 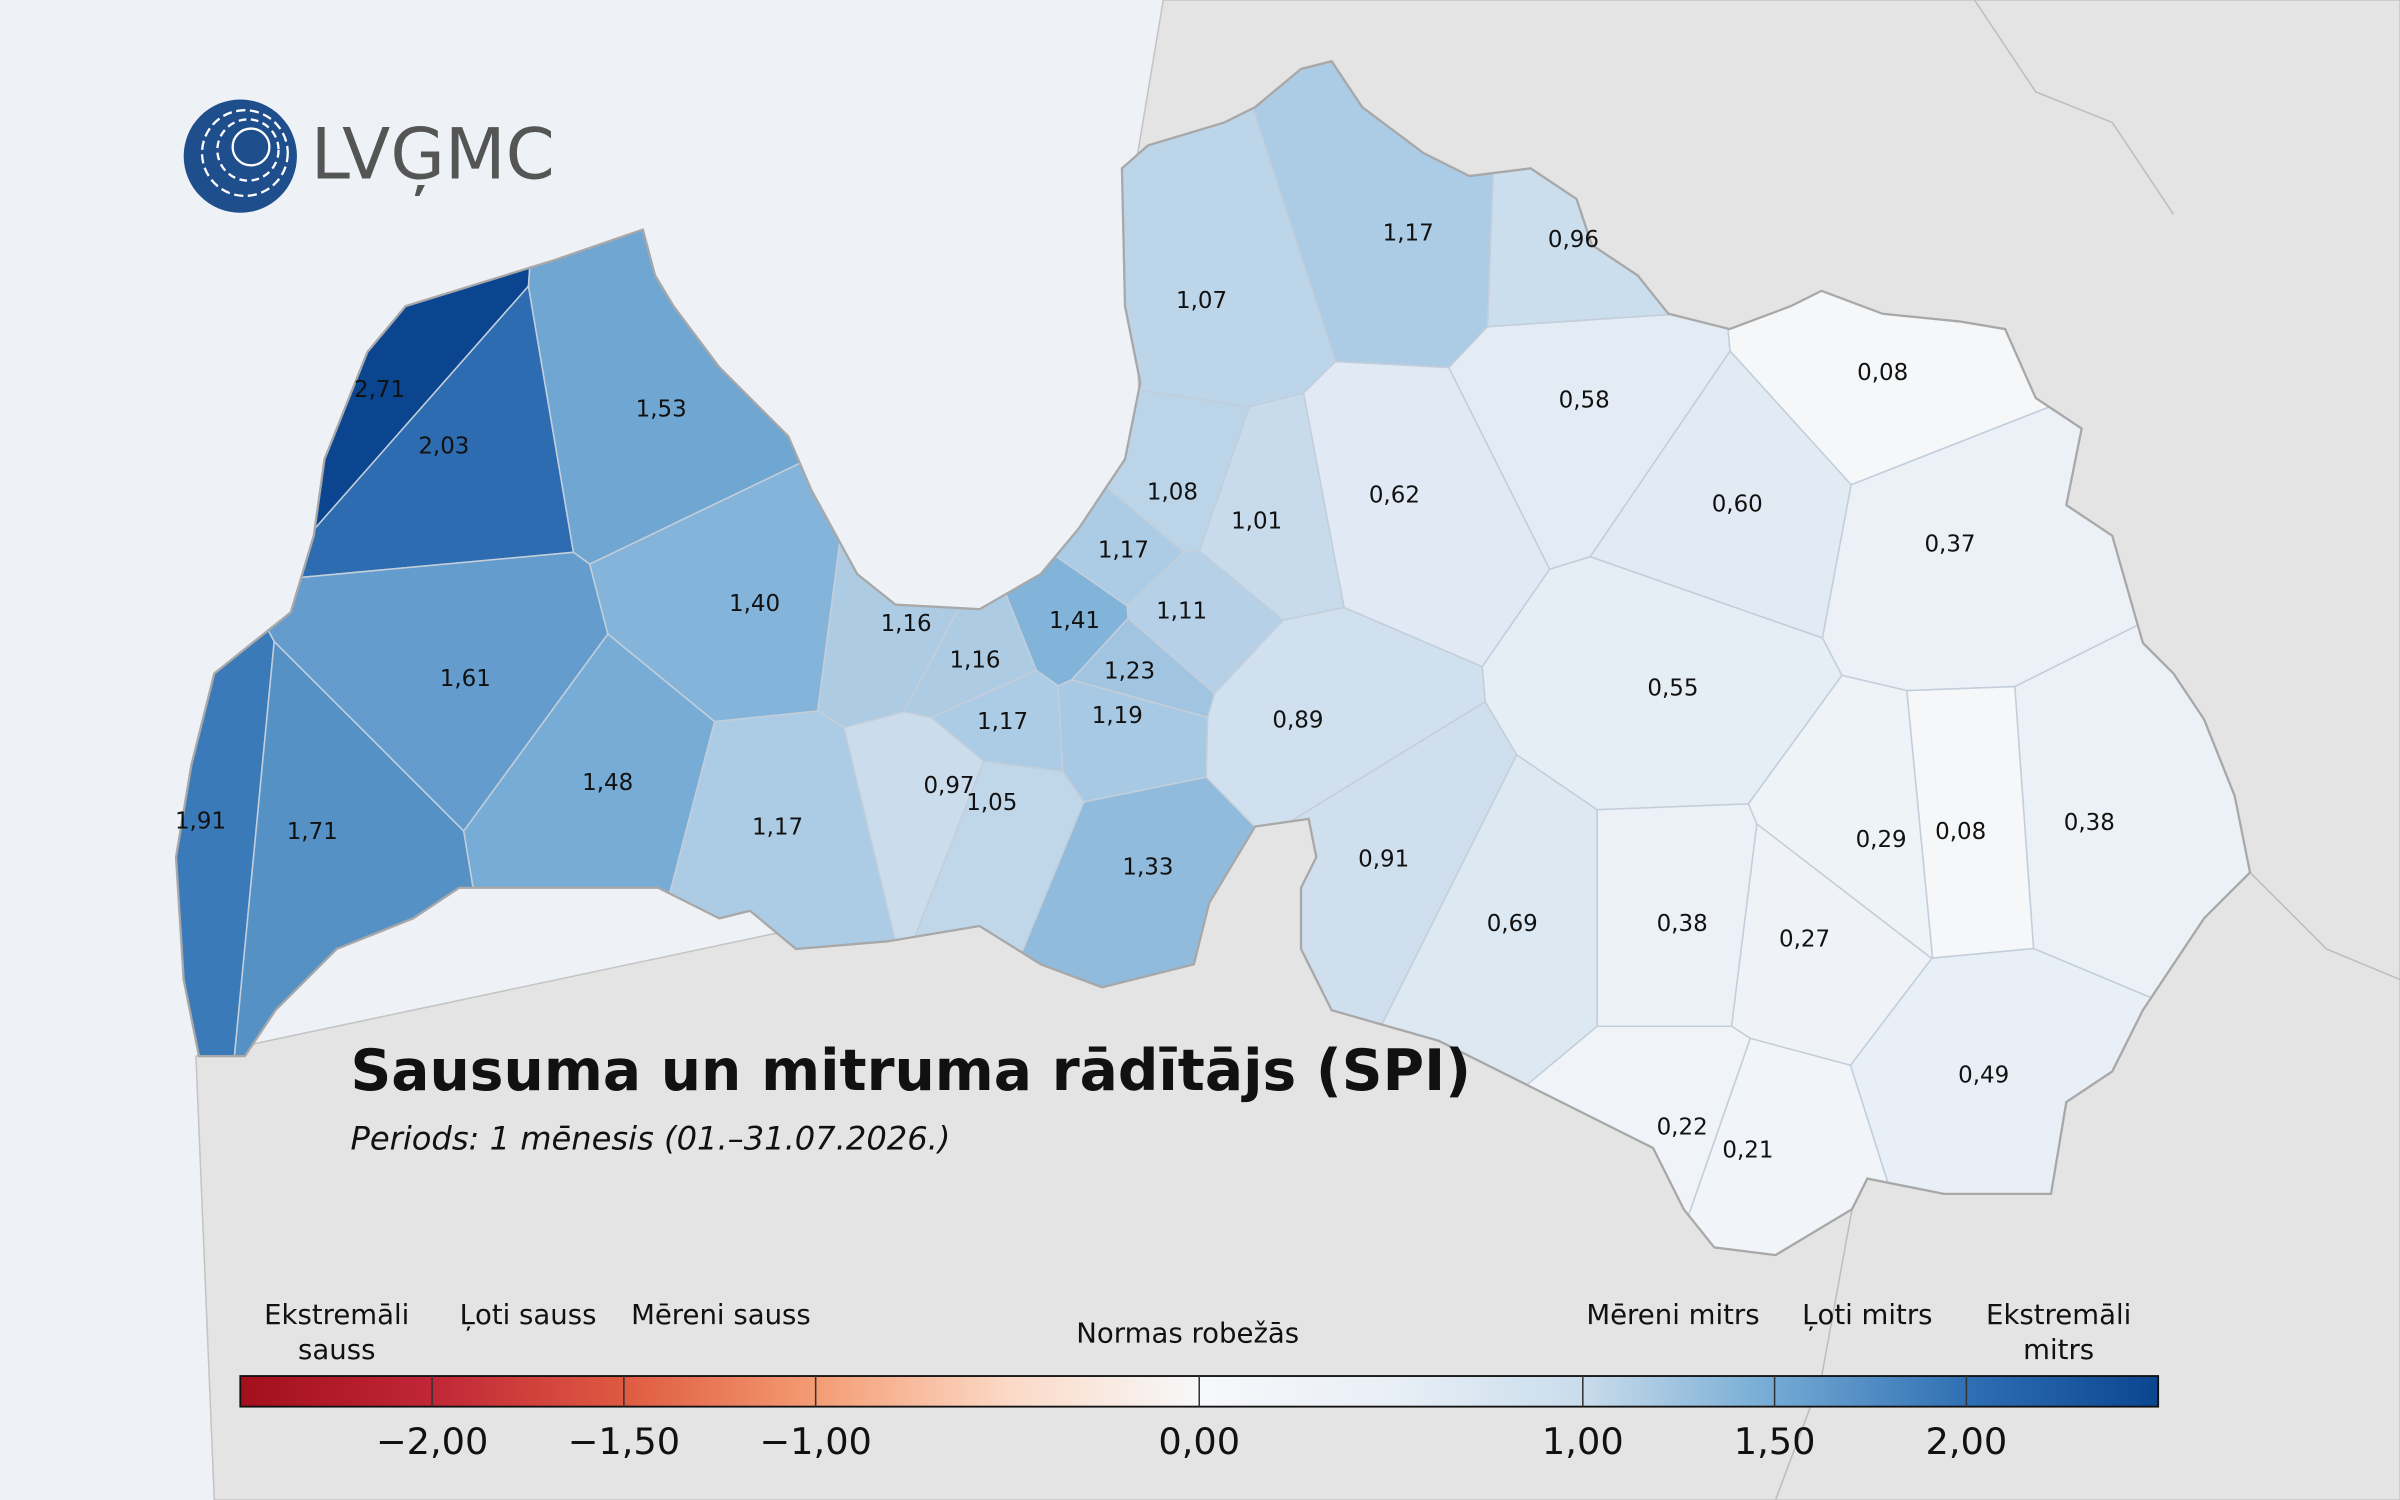 I want to click on logo-mark, so click(x=240, y=156).